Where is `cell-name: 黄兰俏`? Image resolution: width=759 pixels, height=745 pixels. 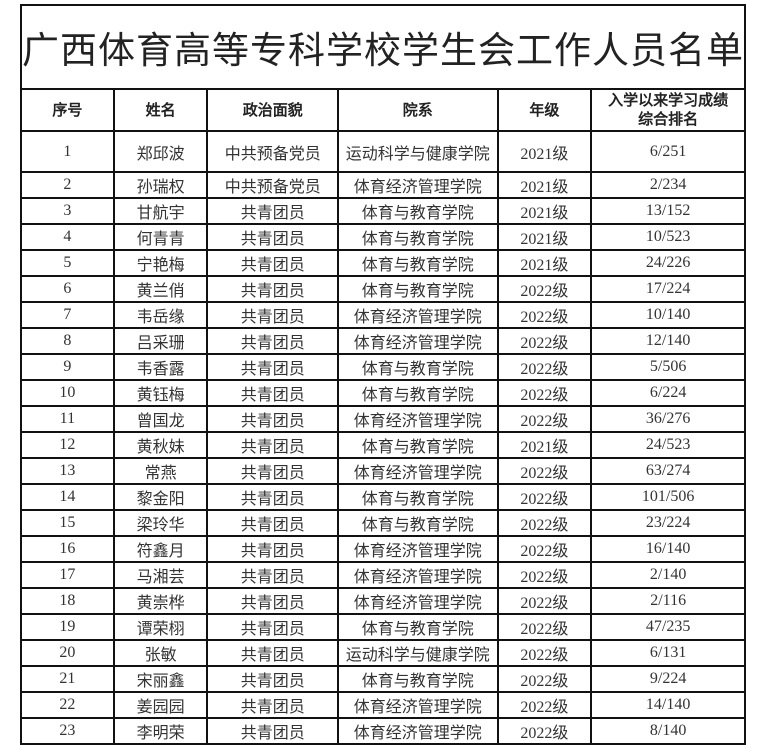
cell-name: 黄兰俏 is located at coordinates (160, 289).